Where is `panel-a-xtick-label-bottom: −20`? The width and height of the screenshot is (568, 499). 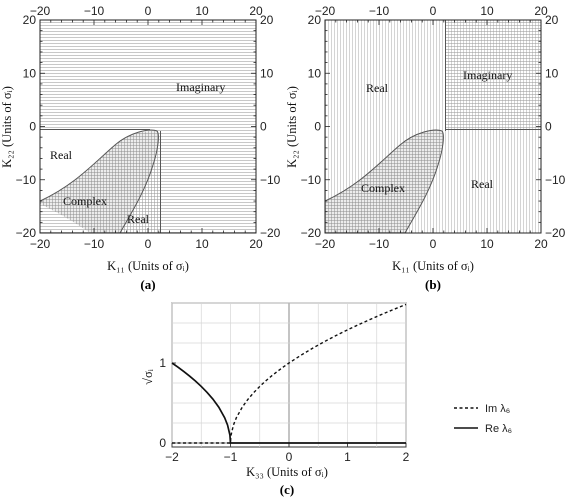
panel-a-xtick-label-bottom: −20 is located at coordinates (40, 244).